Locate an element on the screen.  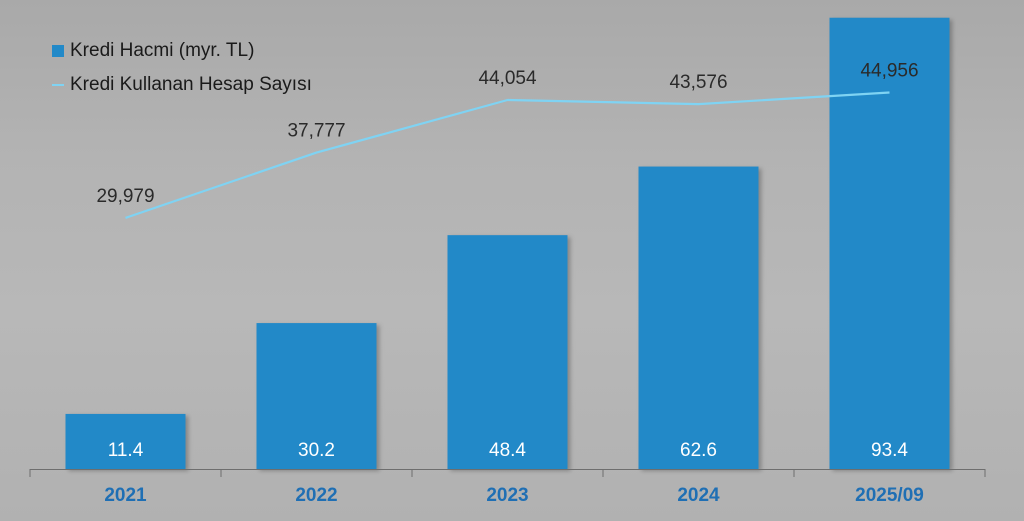
bar-2023 is located at coordinates (507, 352).